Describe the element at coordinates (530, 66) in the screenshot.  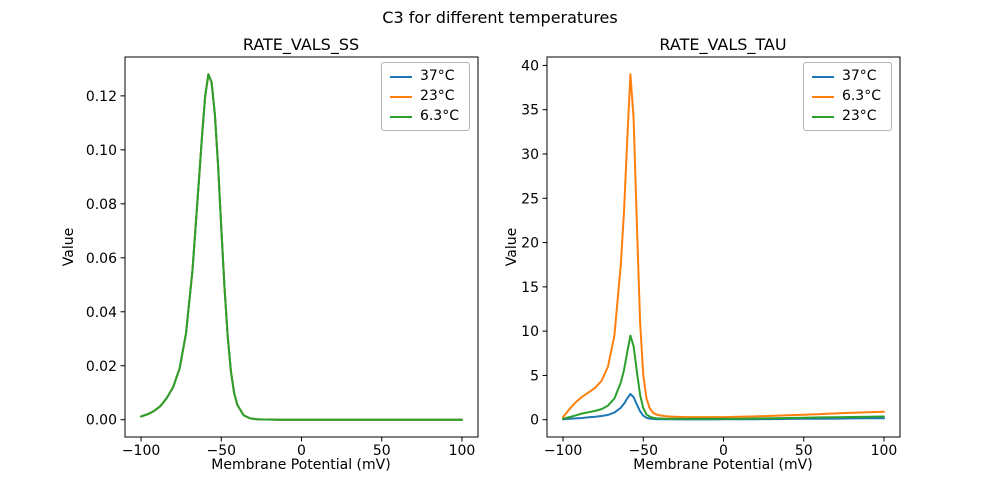
I see `y-tick-label: 40` at that location.